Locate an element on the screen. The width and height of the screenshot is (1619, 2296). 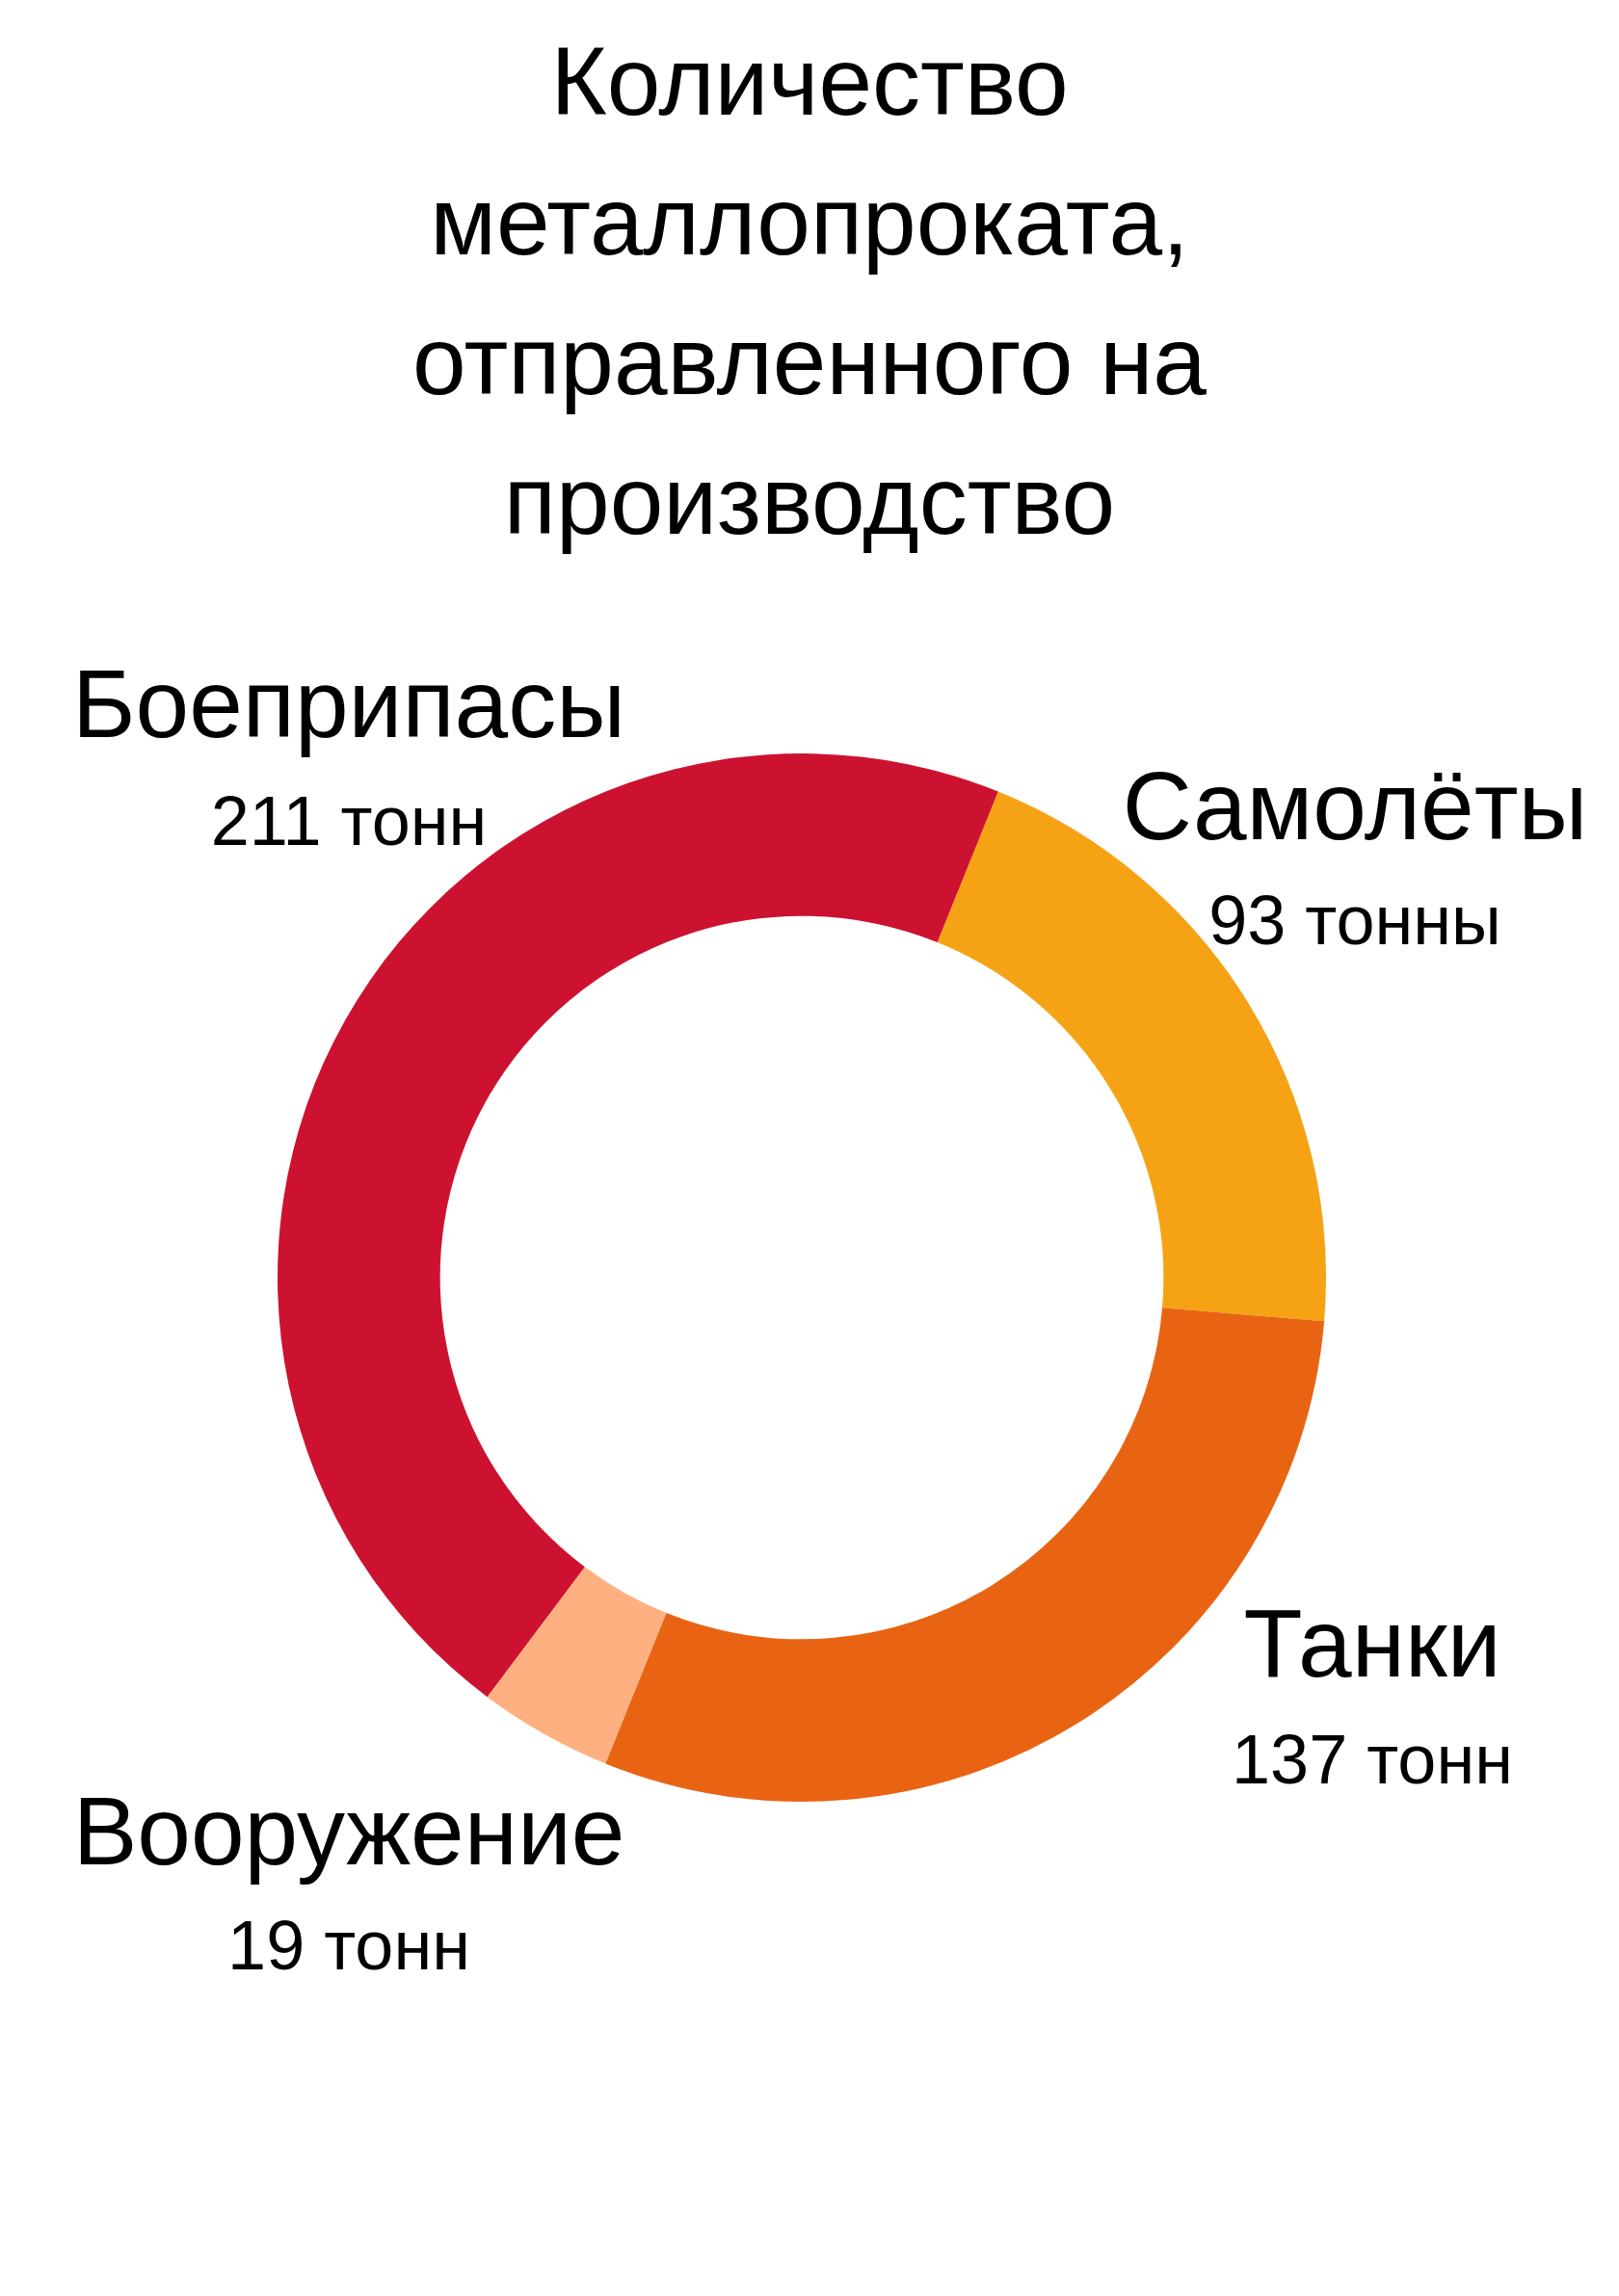
data-label: 137 тонн is located at coordinates (1372, 1759).